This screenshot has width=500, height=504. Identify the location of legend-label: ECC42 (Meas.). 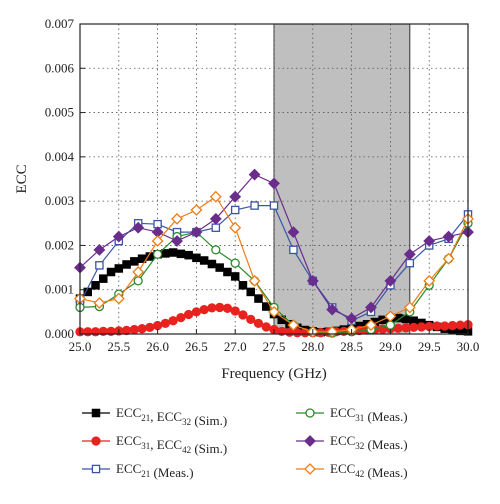
(369, 470).